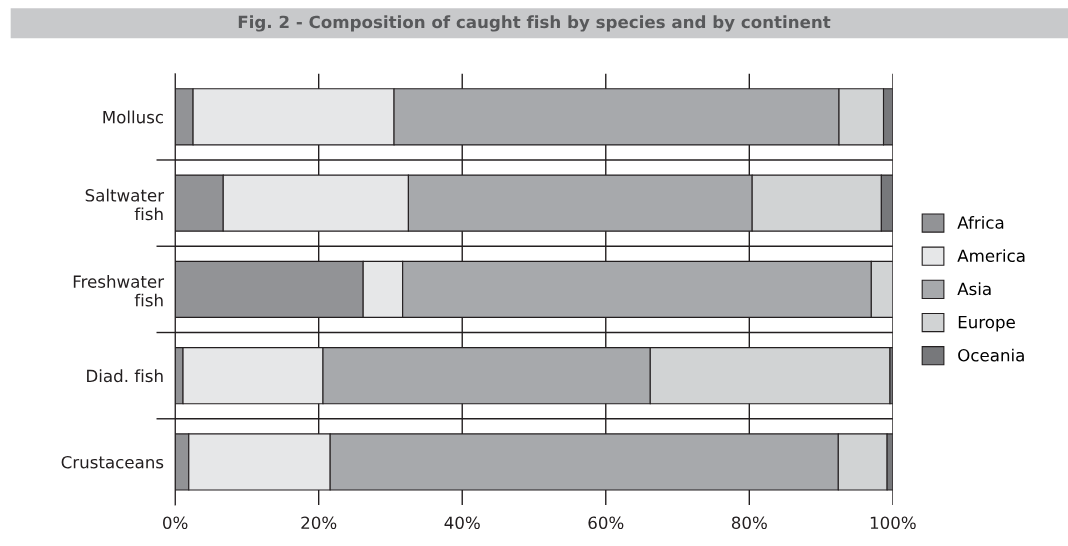 The image size is (1068, 546). What do you see at coordinates (119, 290) in the screenshot?
I see `y-tick-label: Freshwater fish` at bounding box center [119, 290].